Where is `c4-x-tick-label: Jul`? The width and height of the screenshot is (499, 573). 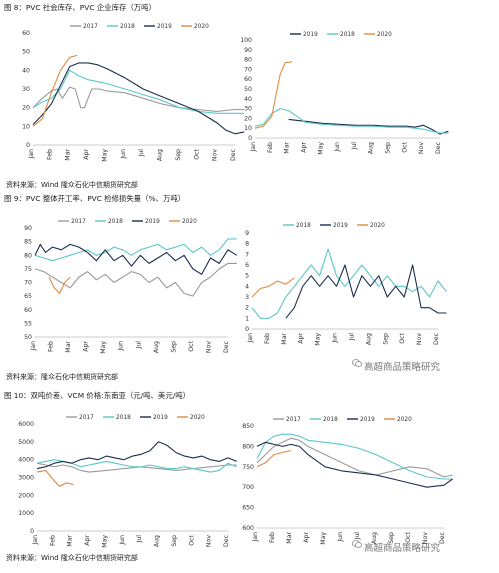
c4-x-tick-label: Jul is located at coordinates (351, 337).